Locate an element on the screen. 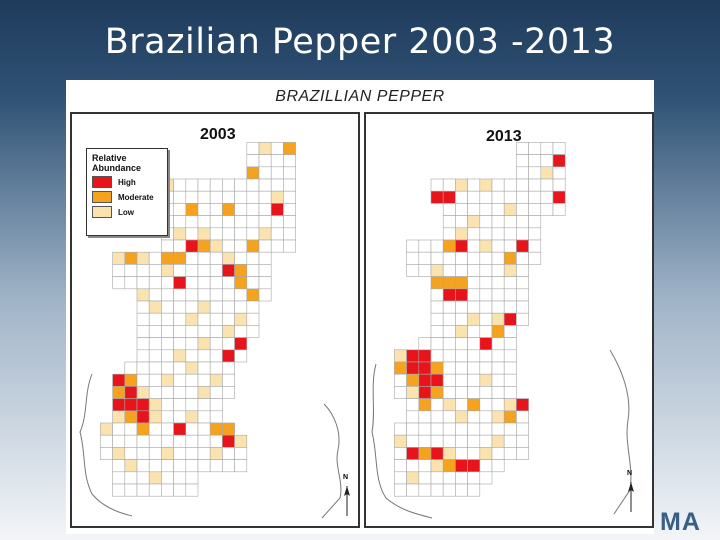 The image size is (720, 540). legend-swatch-high is located at coordinates (102, 182).